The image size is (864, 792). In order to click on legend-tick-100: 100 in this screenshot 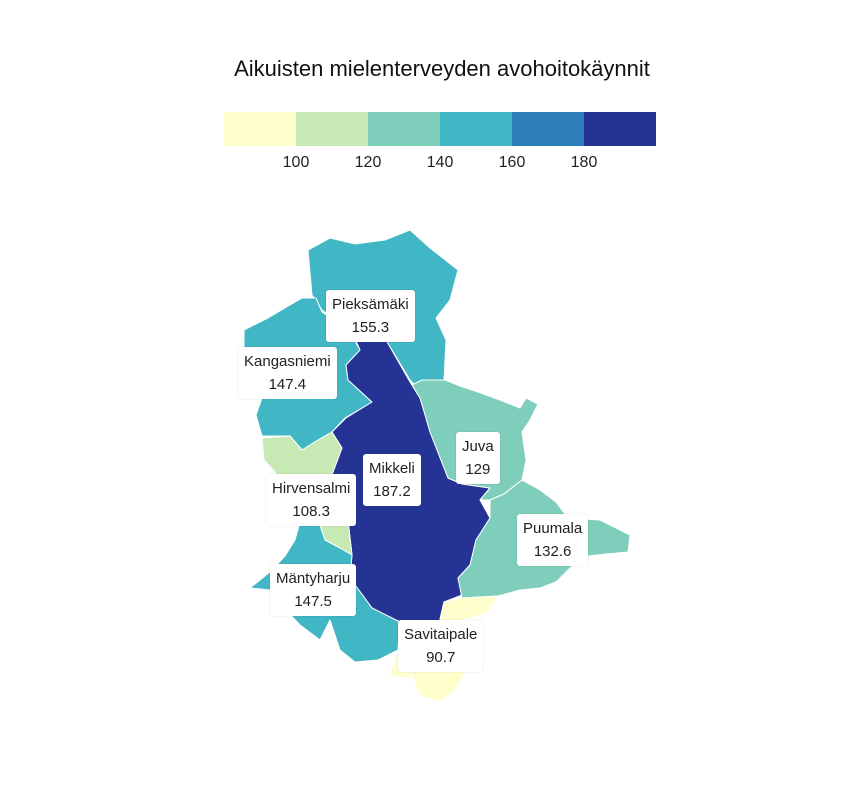, I will do `click(296, 162)`.